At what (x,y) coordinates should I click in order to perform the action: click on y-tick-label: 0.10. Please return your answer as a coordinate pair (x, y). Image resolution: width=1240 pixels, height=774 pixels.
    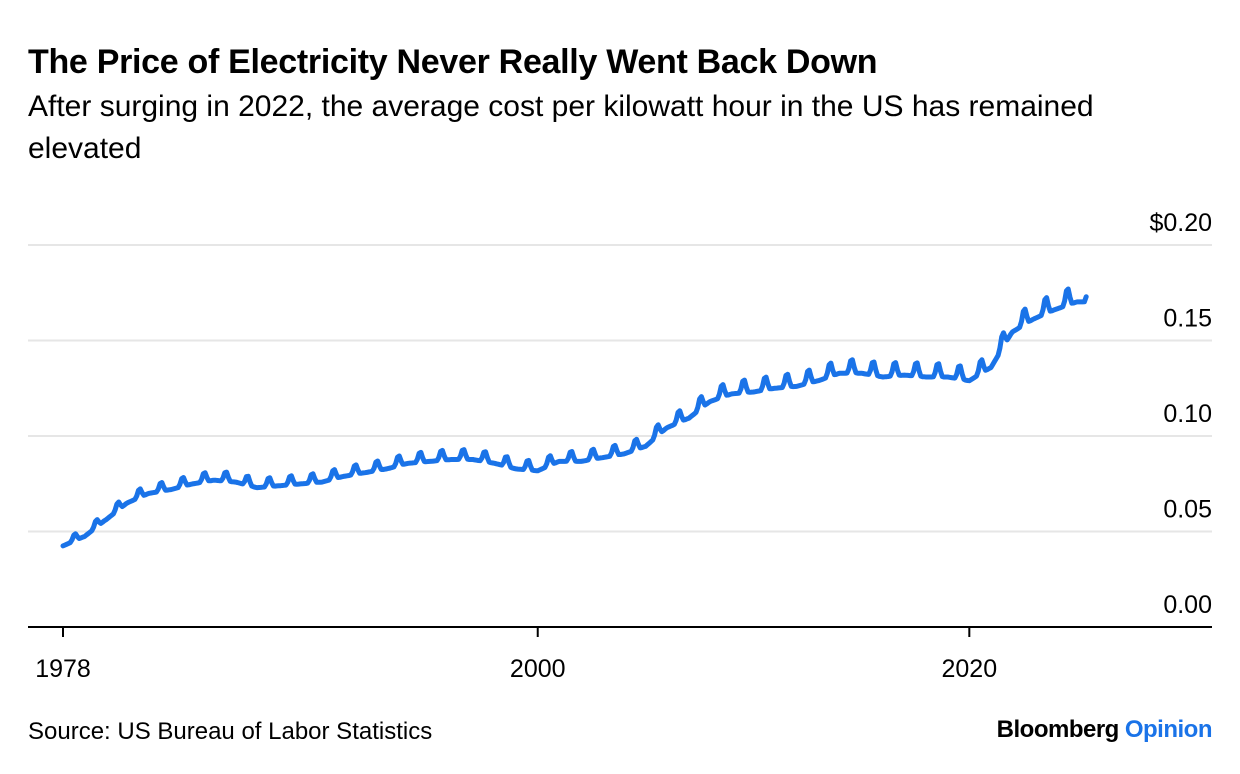
    Looking at the image, I should click on (1187, 414).